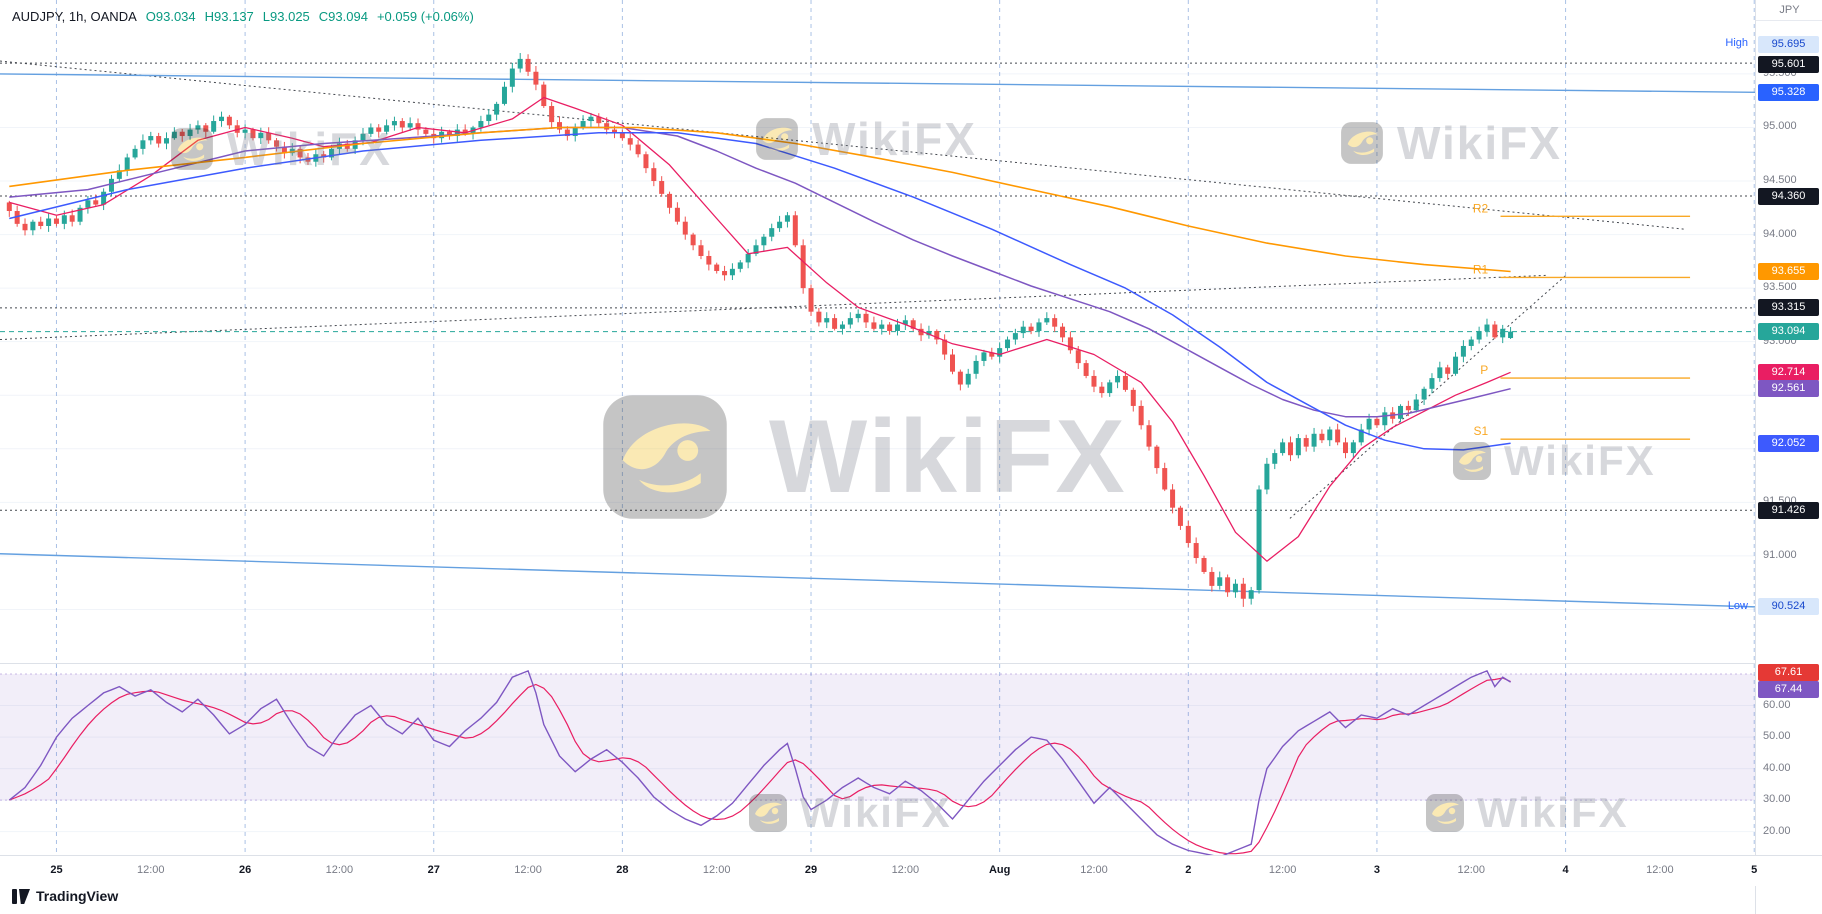 This screenshot has height=914, width=1822. I want to click on rsi-tag: 67.44, so click(1788, 689).